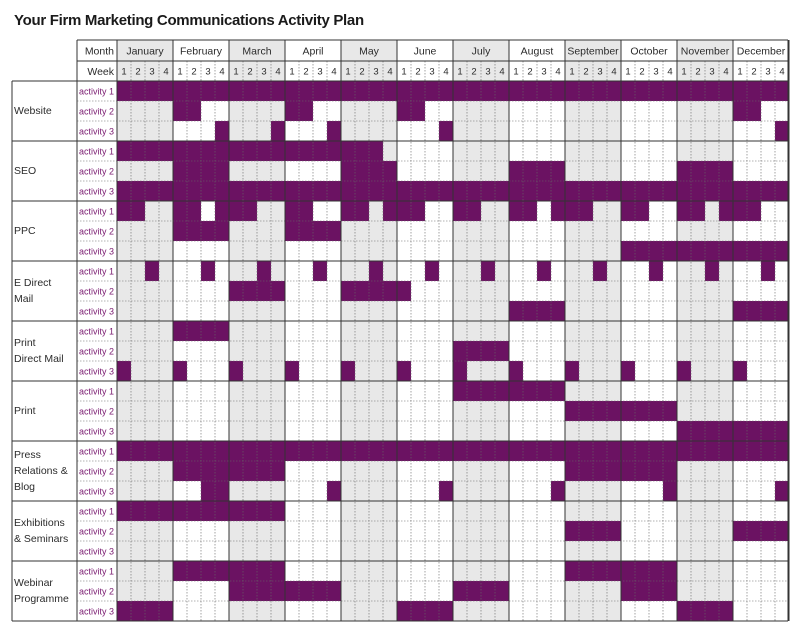 This screenshot has height=628, width=802. Describe the element at coordinates (145, 51) in the screenshot. I see `month-header-january: January` at that location.